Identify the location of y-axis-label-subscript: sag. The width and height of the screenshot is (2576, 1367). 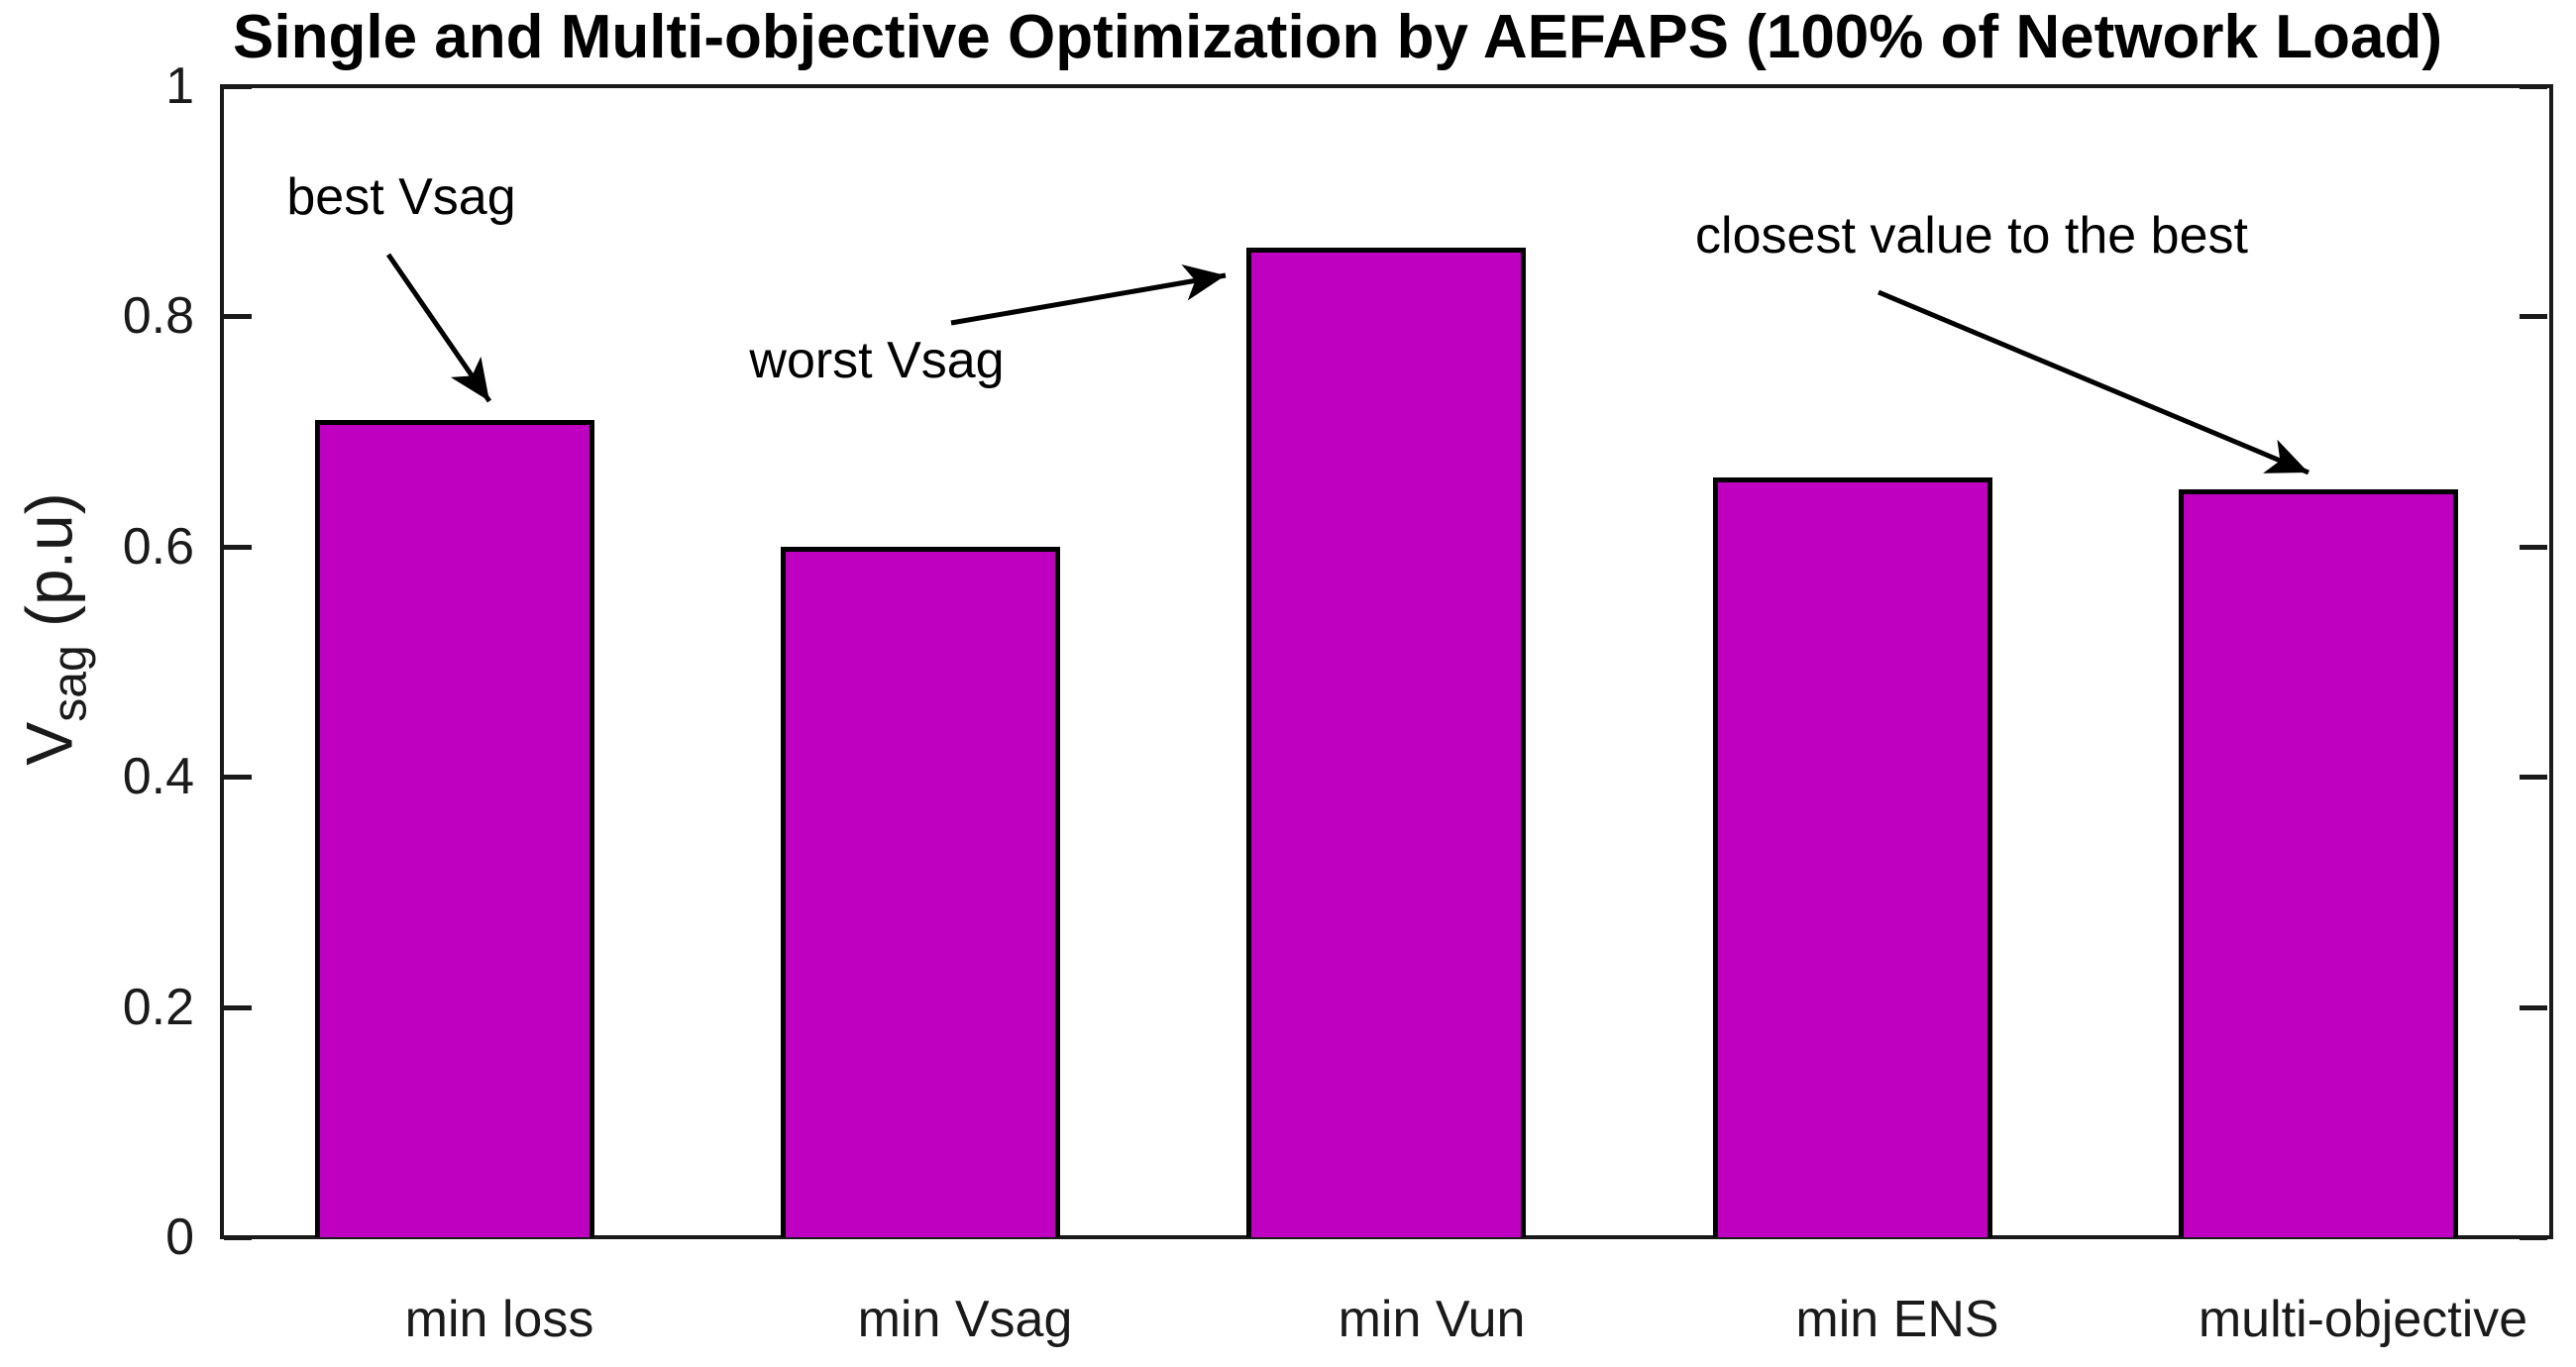
(70, 683).